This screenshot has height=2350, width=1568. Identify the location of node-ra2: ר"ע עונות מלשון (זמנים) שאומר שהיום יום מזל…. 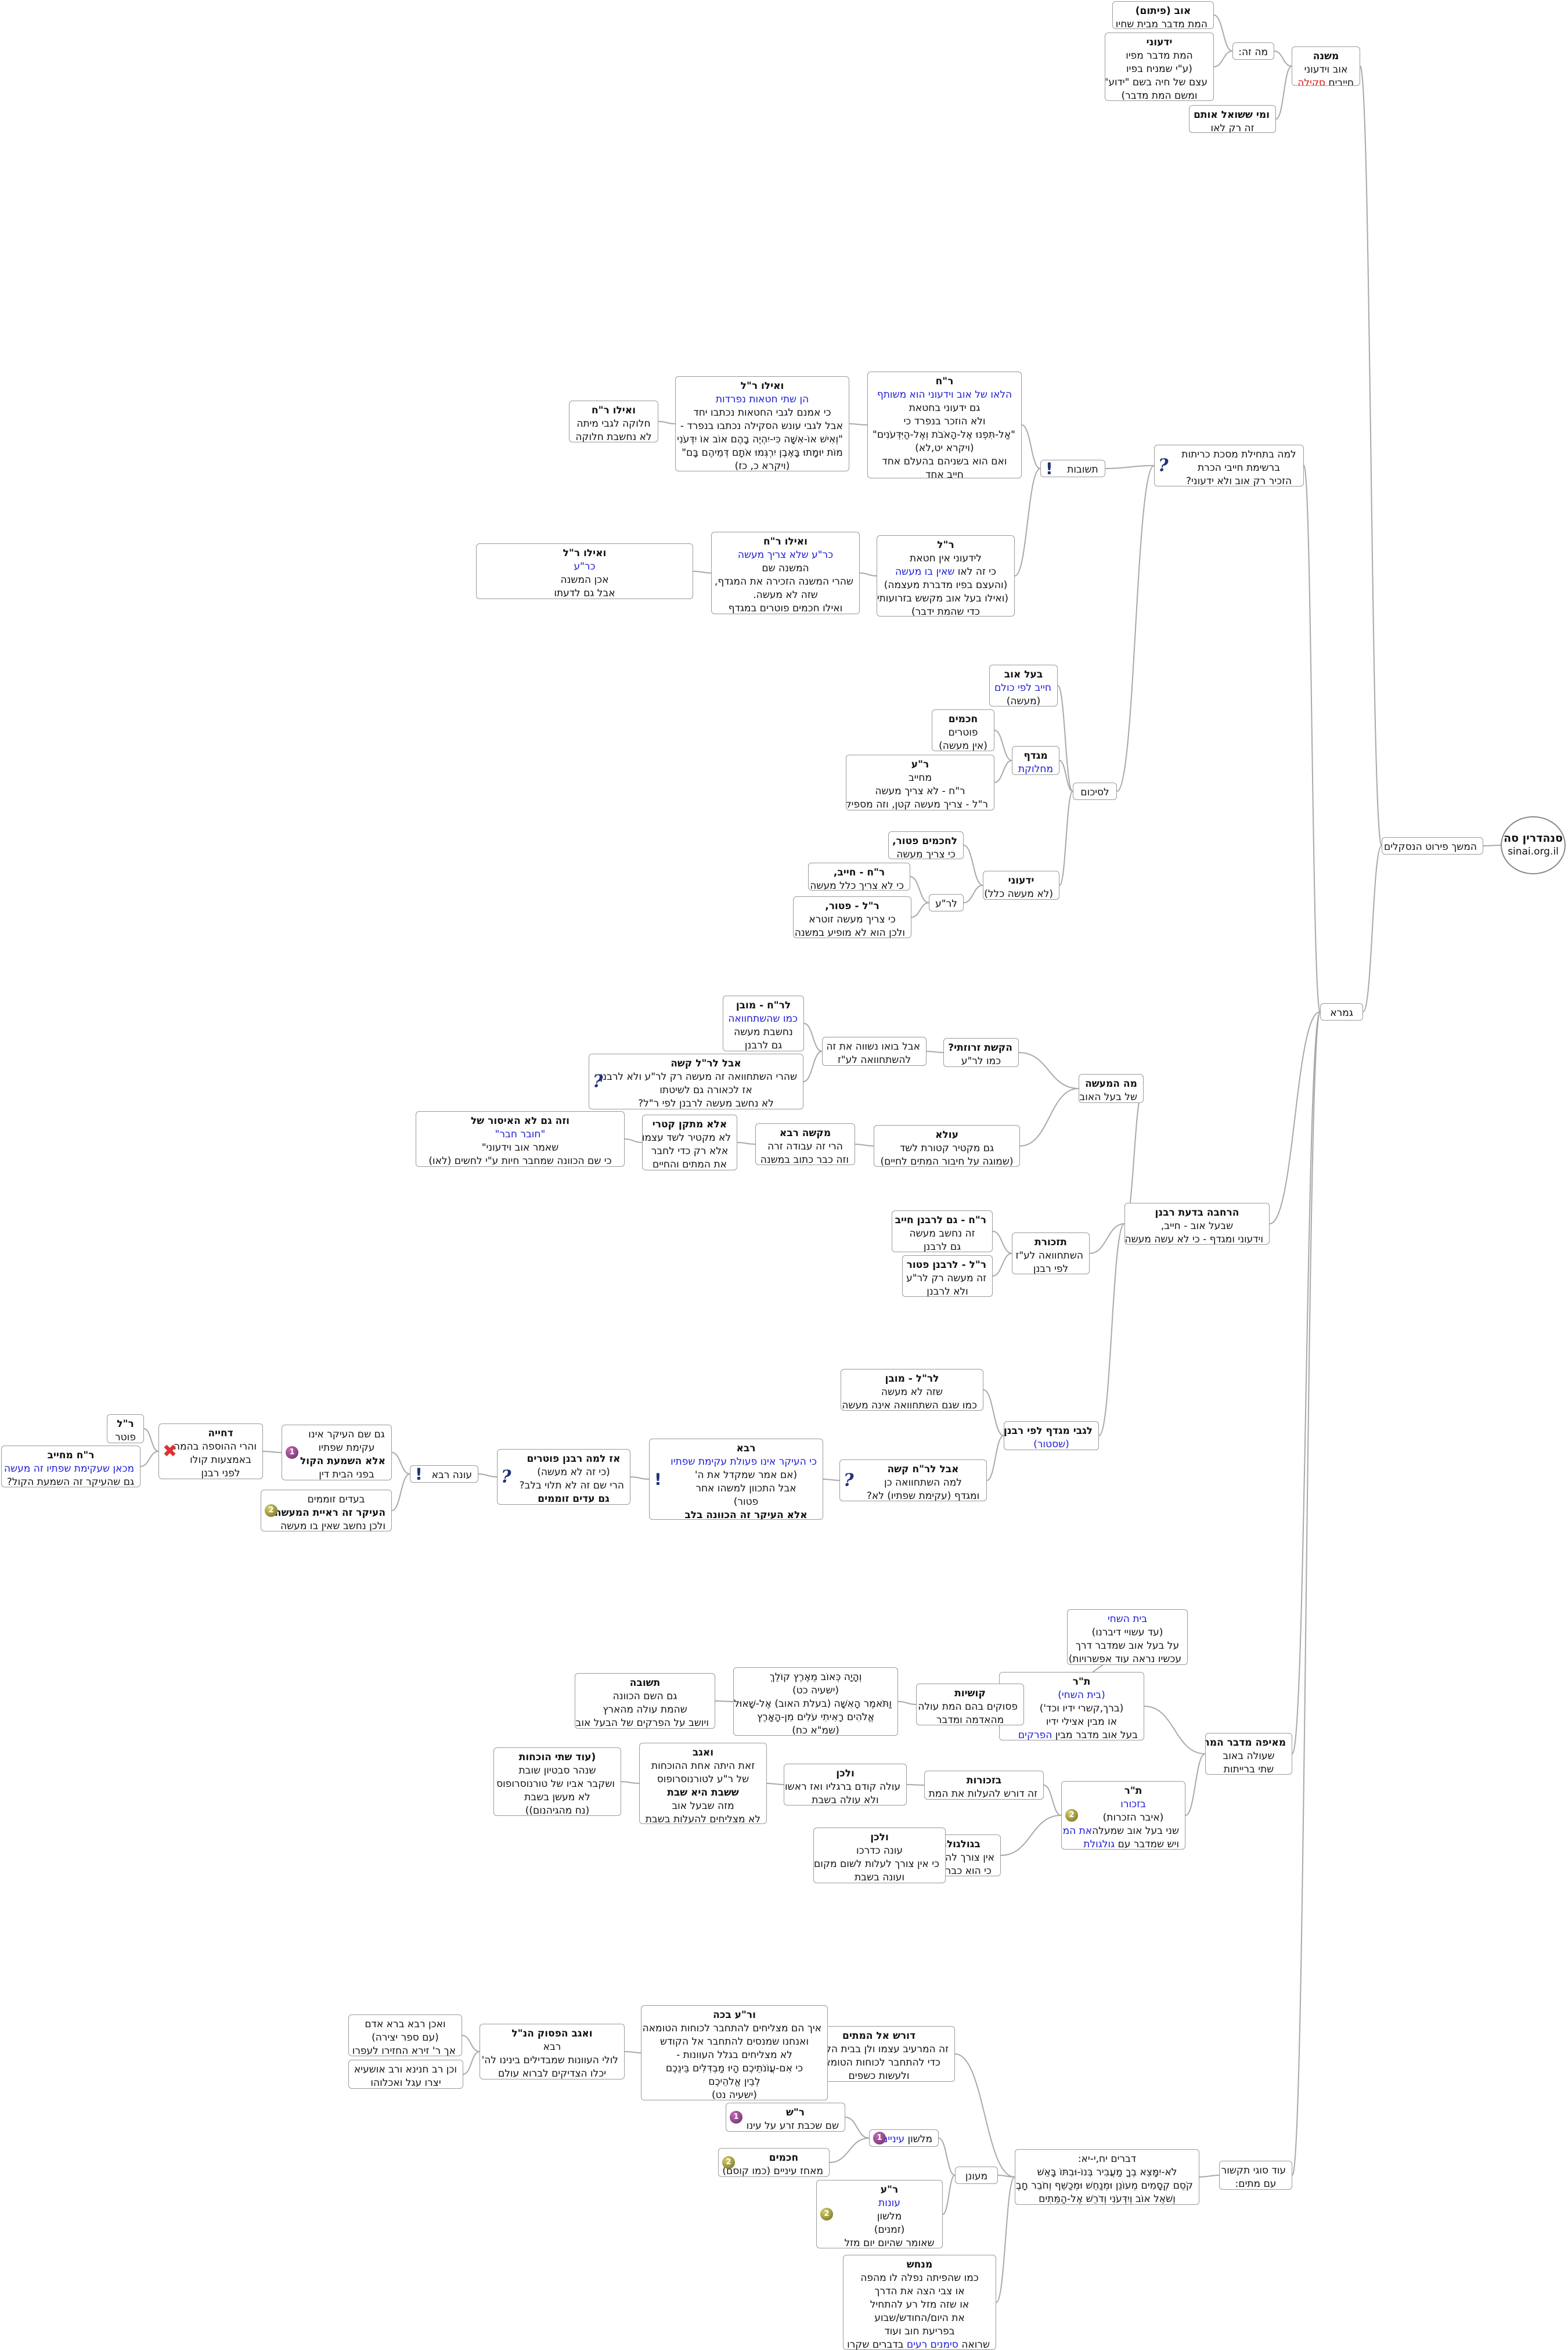
(880, 2214).